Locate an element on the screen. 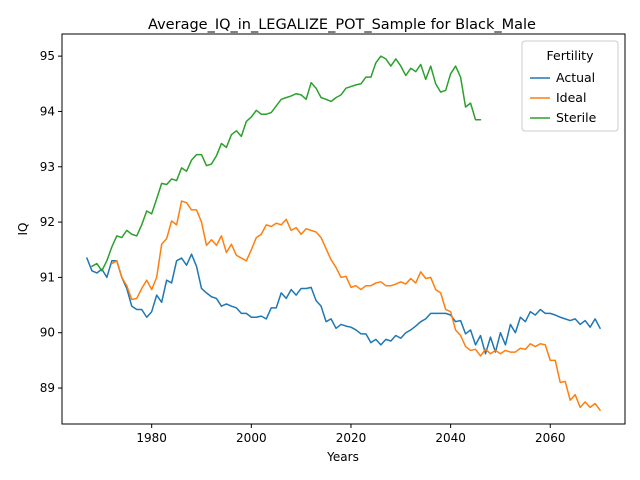 The image size is (640, 480). legend-label-actual: Actual is located at coordinates (575, 77).